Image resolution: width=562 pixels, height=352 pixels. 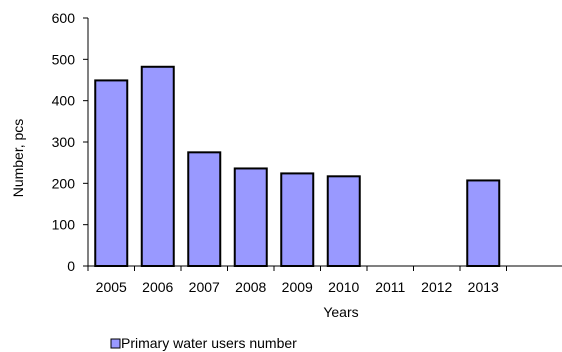 I want to click on y-tick-label: 200, so click(x=64, y=183).